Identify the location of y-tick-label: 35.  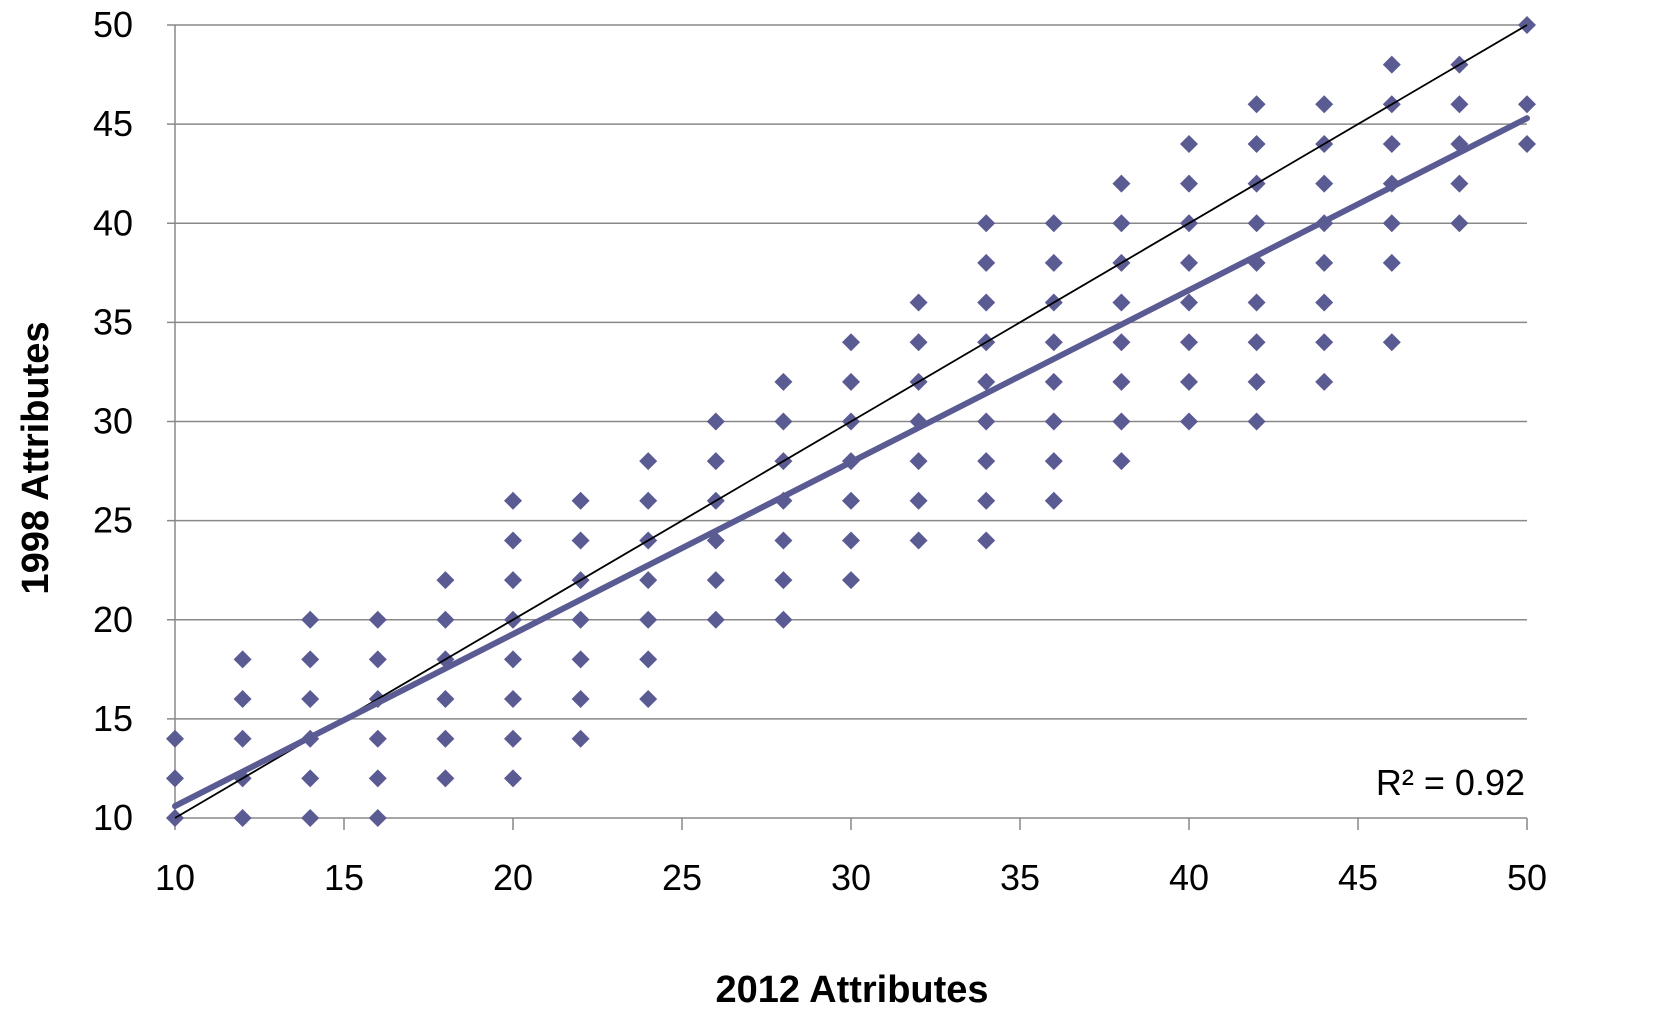
(113, 321).